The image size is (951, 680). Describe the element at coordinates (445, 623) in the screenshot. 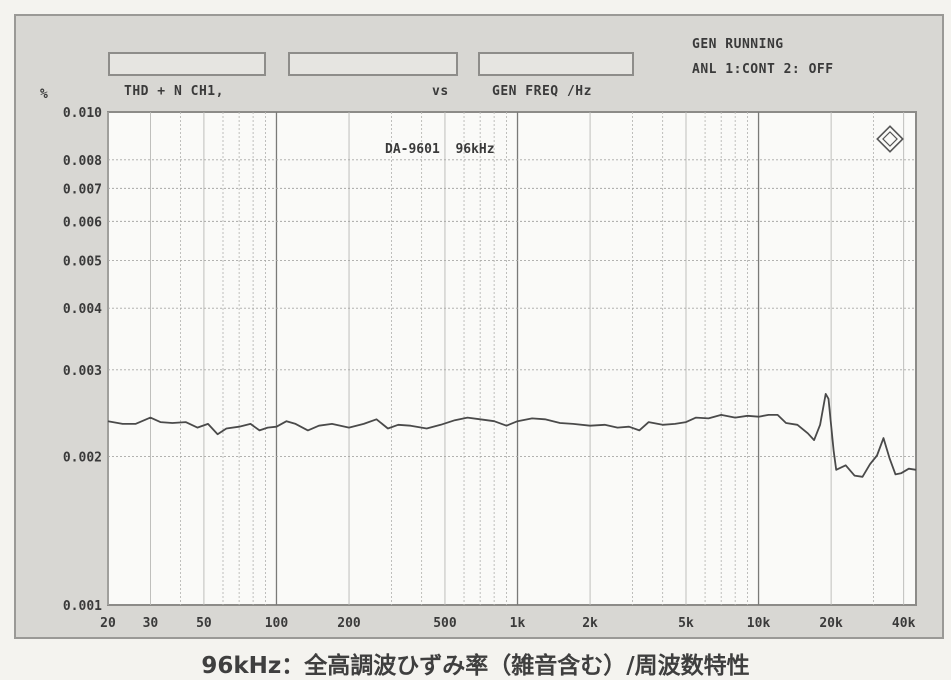

I see `x-tick-label: 500` at that location.